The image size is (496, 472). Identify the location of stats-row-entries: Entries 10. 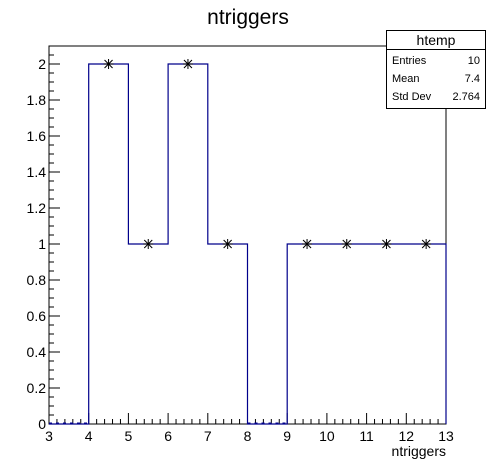
(436, 61).